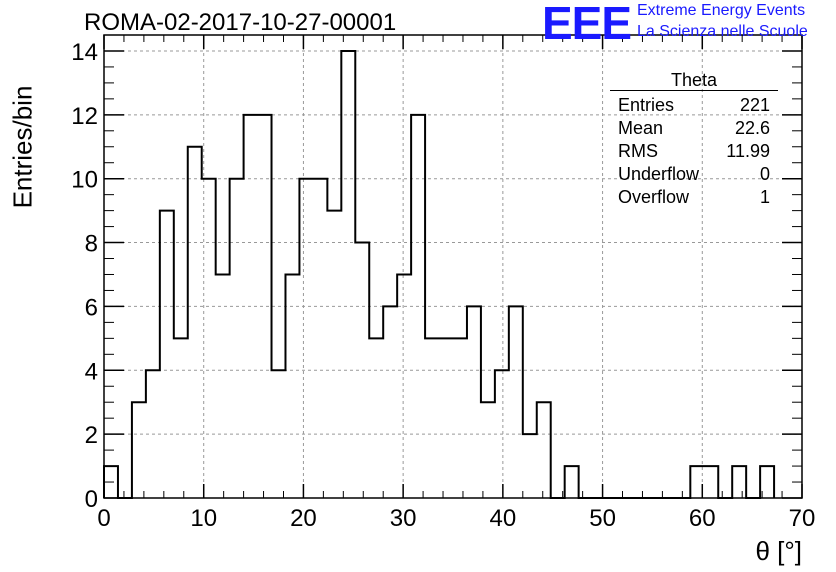  Describe the element at coordinates (91, 307) in the screenshot. I see `y-tick-label: 6` at that location.